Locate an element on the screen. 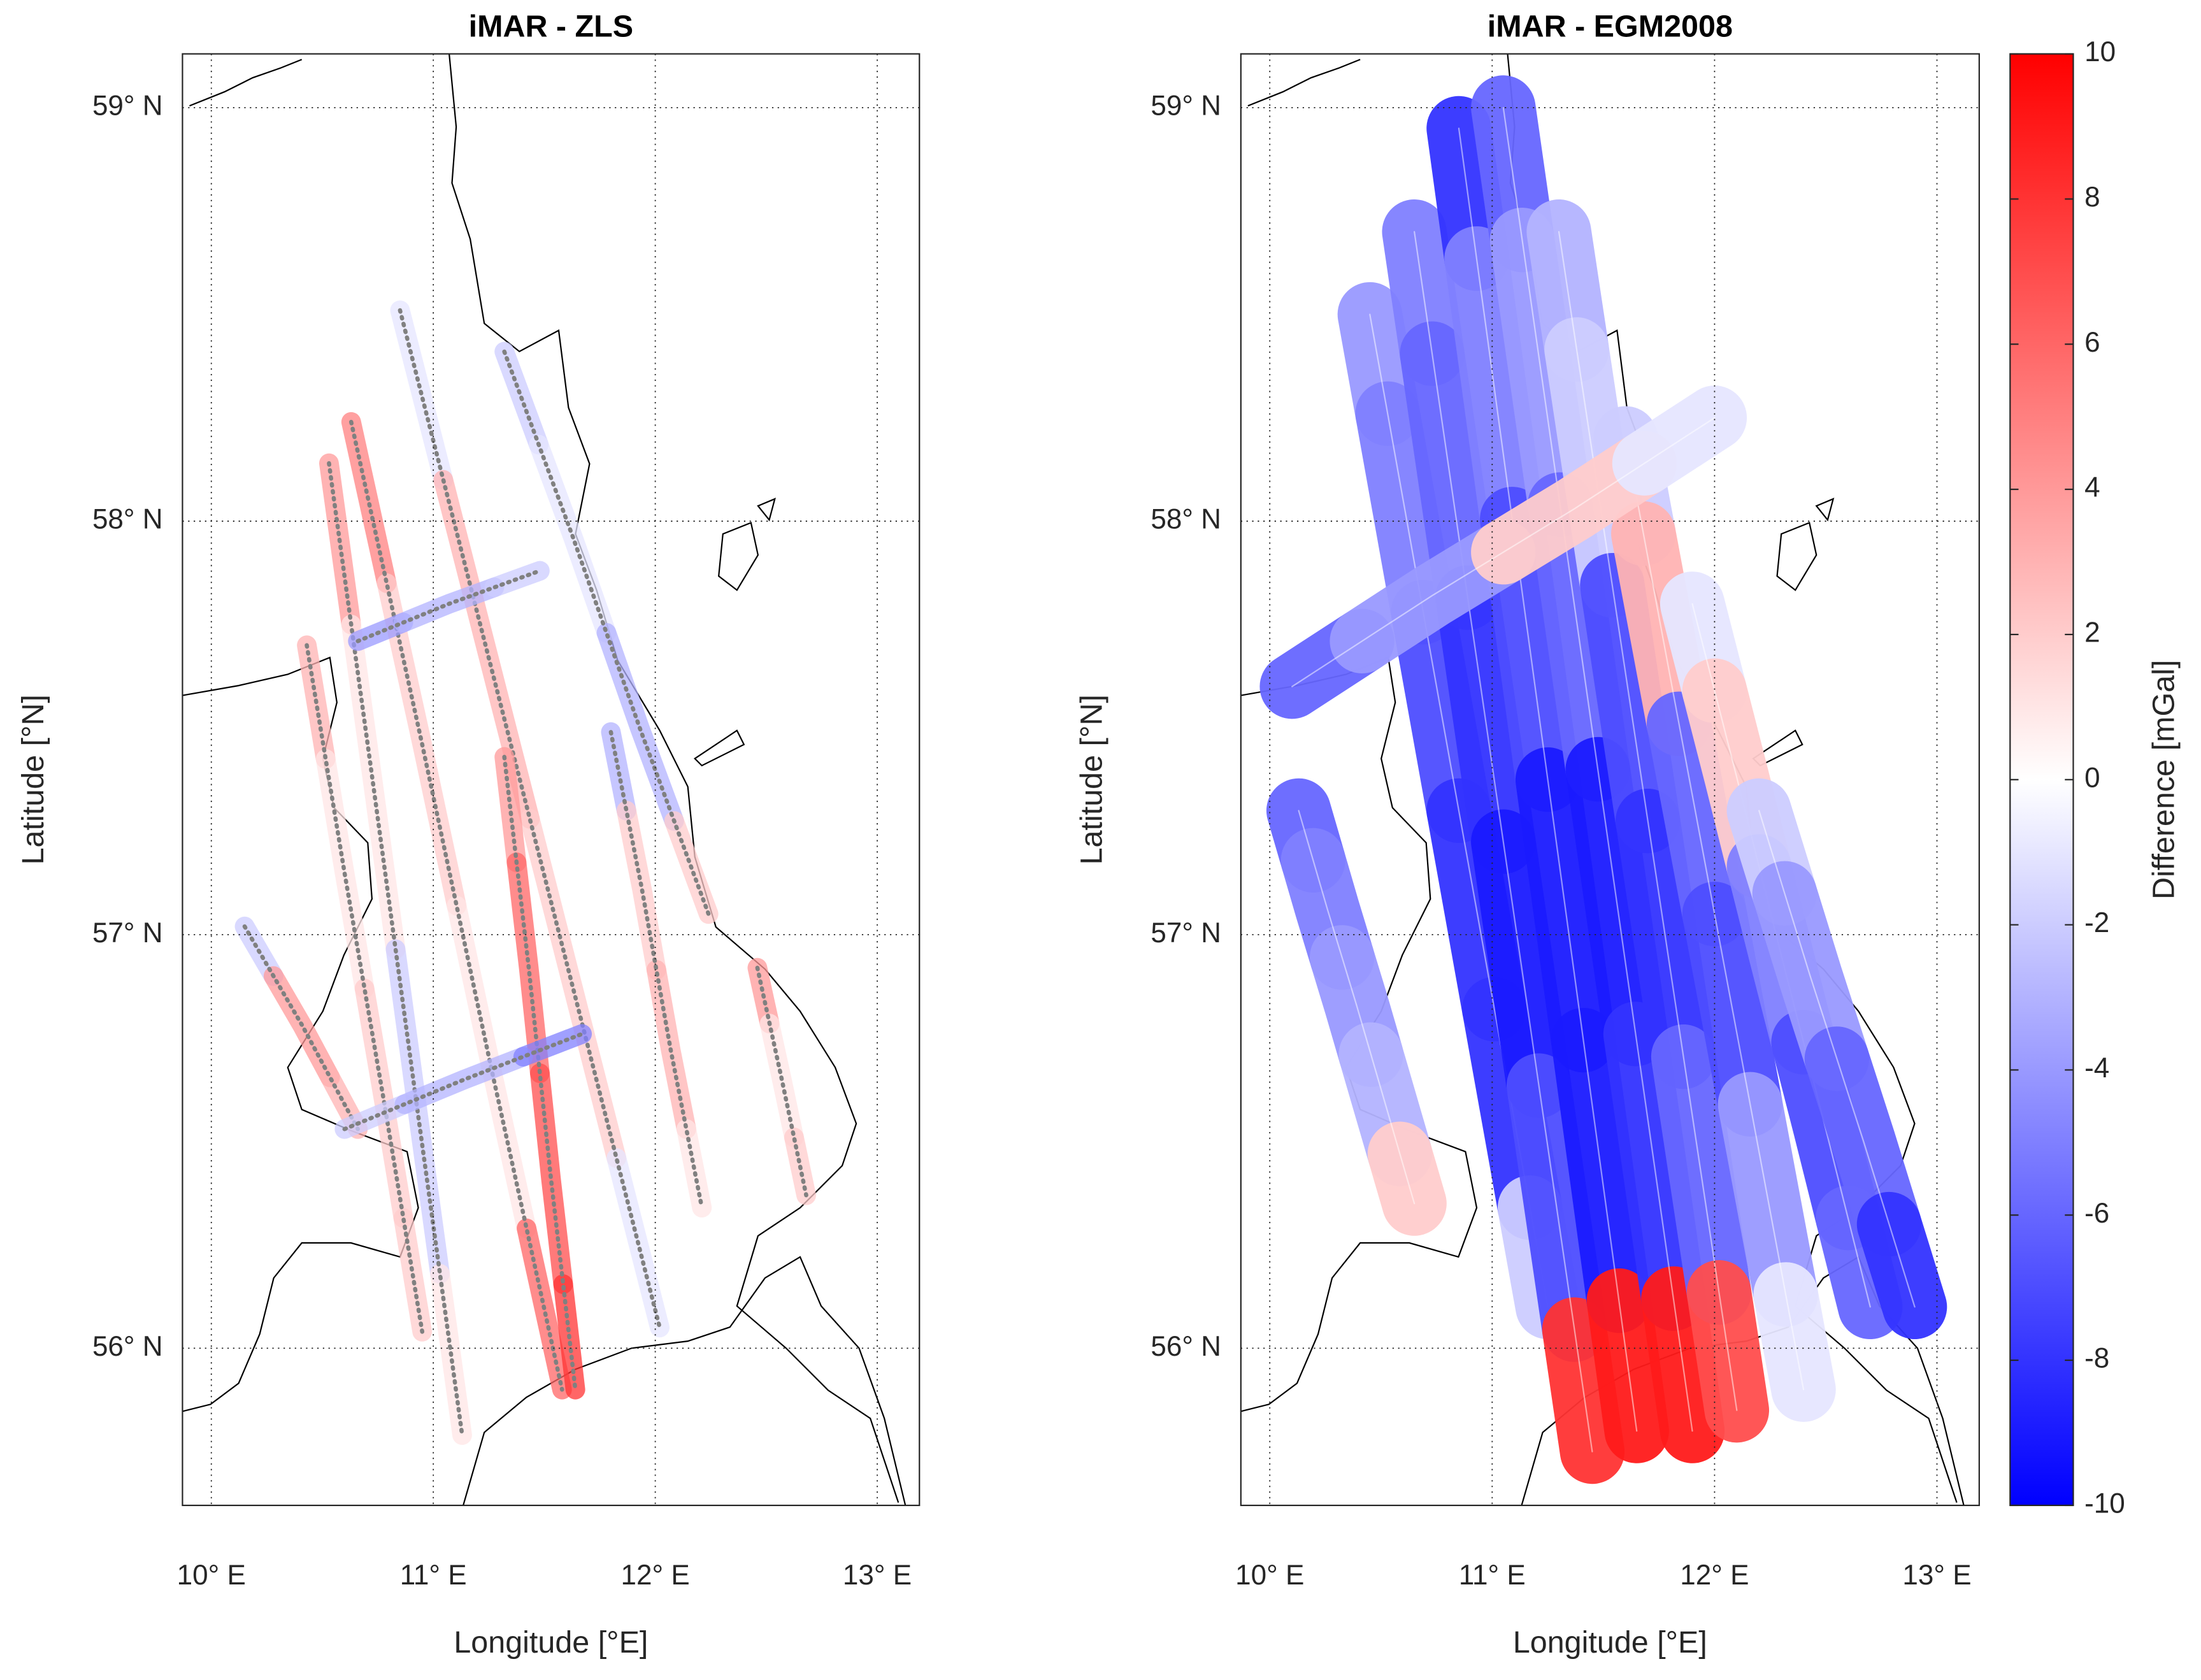  colorbar-tick-label: -6 is located at coordinates (2096, 1213).